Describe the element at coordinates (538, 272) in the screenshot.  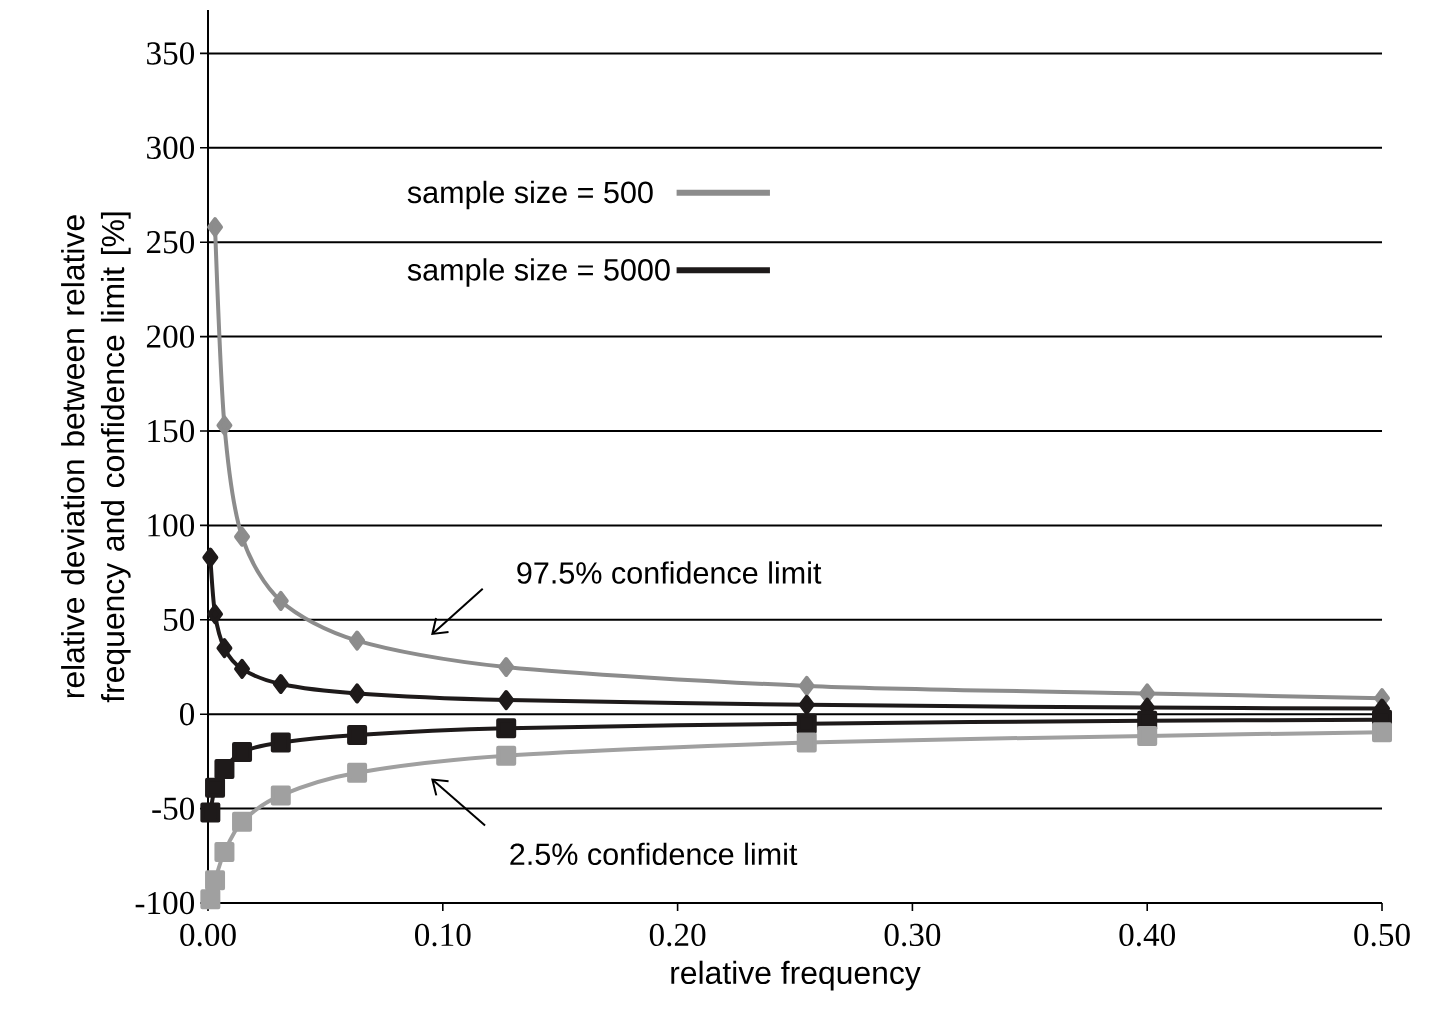
I see `legend-label: sample size = 5000` at that location.